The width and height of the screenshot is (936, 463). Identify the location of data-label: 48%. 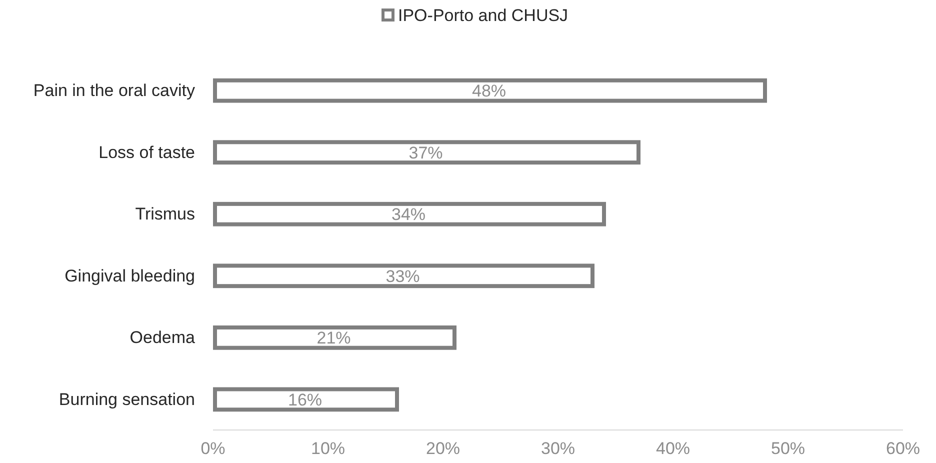
(489, 91).